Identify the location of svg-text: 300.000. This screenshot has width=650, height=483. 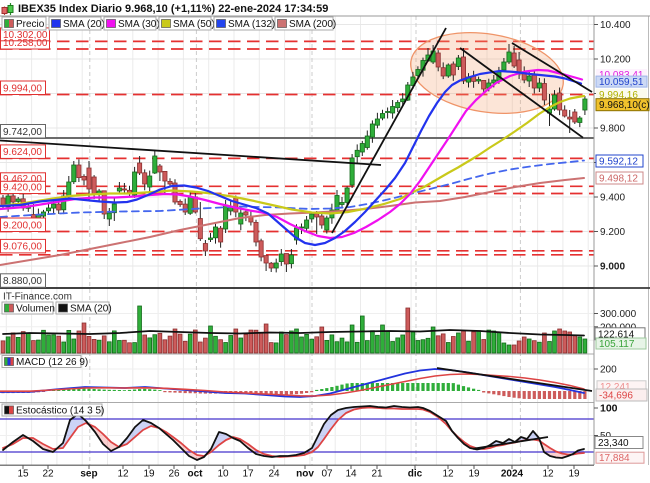
(618, 314).